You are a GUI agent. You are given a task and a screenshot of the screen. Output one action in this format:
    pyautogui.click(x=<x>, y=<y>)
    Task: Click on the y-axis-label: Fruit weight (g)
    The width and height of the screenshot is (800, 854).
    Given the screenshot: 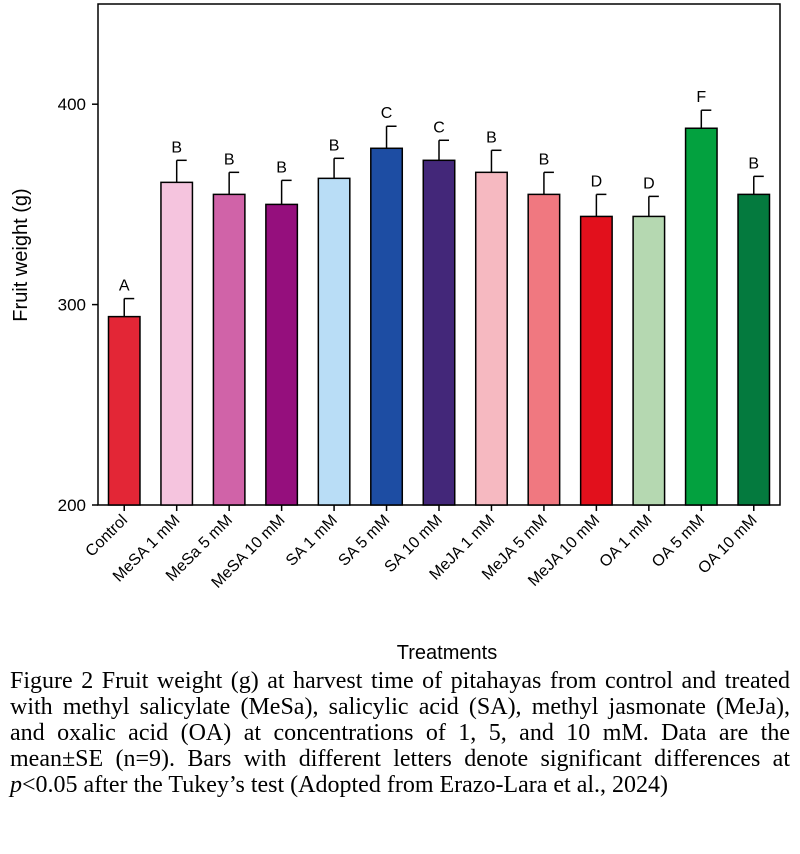 What is the action you would take?
    pyautogui.click(x=21, y=254)
    